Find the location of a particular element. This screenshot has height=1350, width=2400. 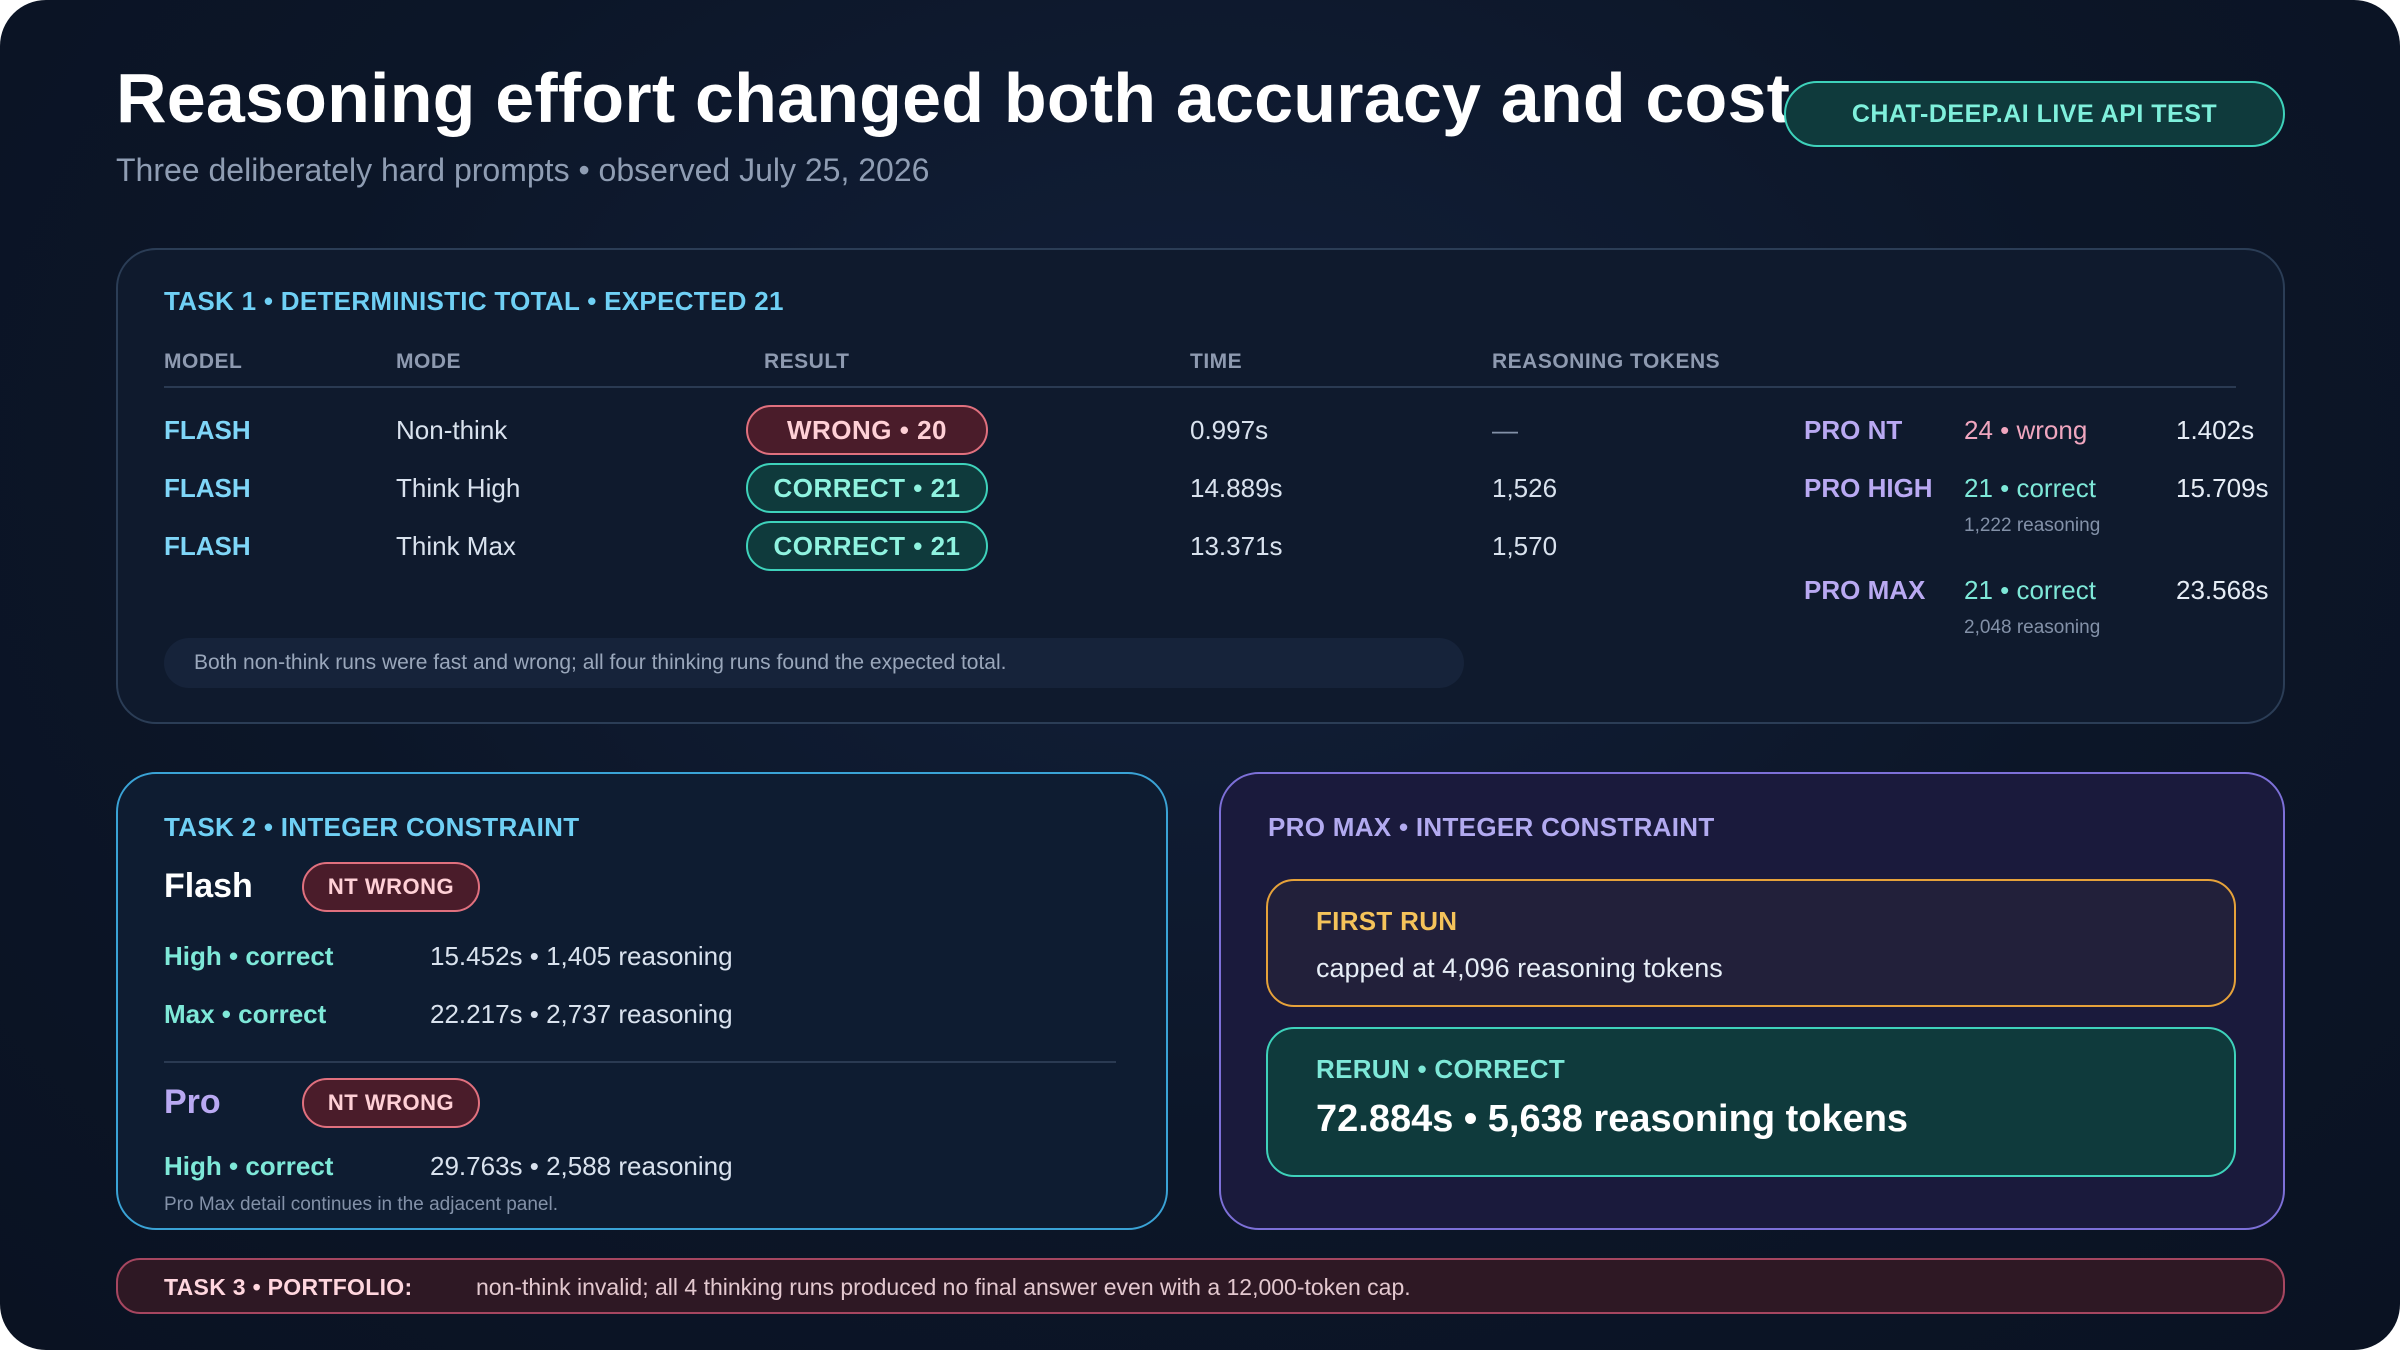

table-header-divider is located at coordinates (1200, 387).